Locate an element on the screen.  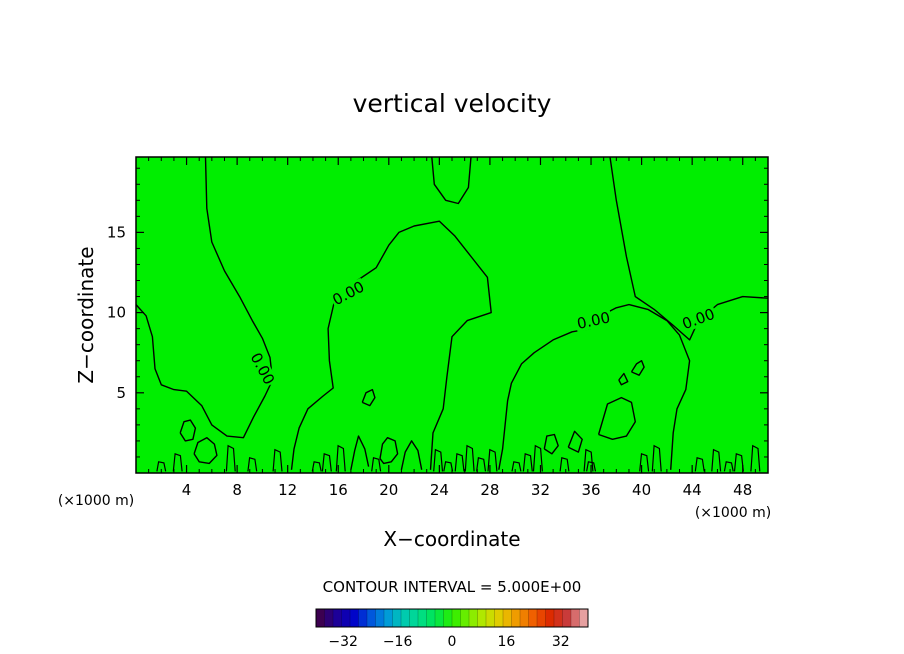
x-tick-label: 28 is located at coordinates (489, 490).